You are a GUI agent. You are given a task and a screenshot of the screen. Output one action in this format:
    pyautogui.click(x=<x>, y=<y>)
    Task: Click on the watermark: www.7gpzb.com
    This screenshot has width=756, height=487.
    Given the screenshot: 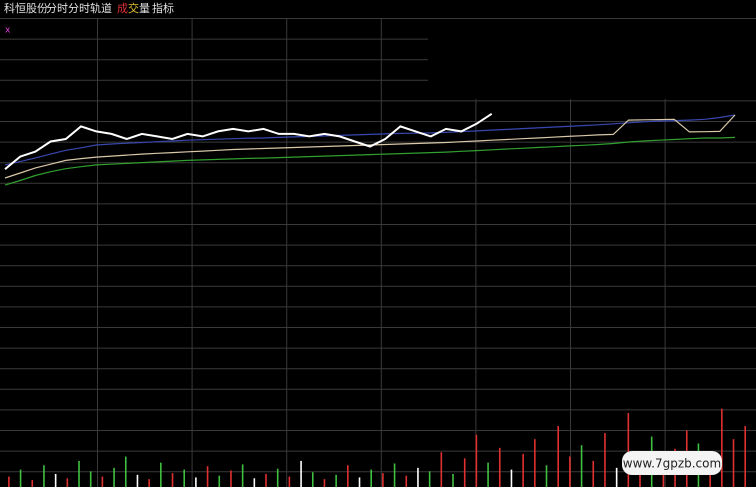 What is the action you would take?
    pyautogui.click(x=672, y=464)
    